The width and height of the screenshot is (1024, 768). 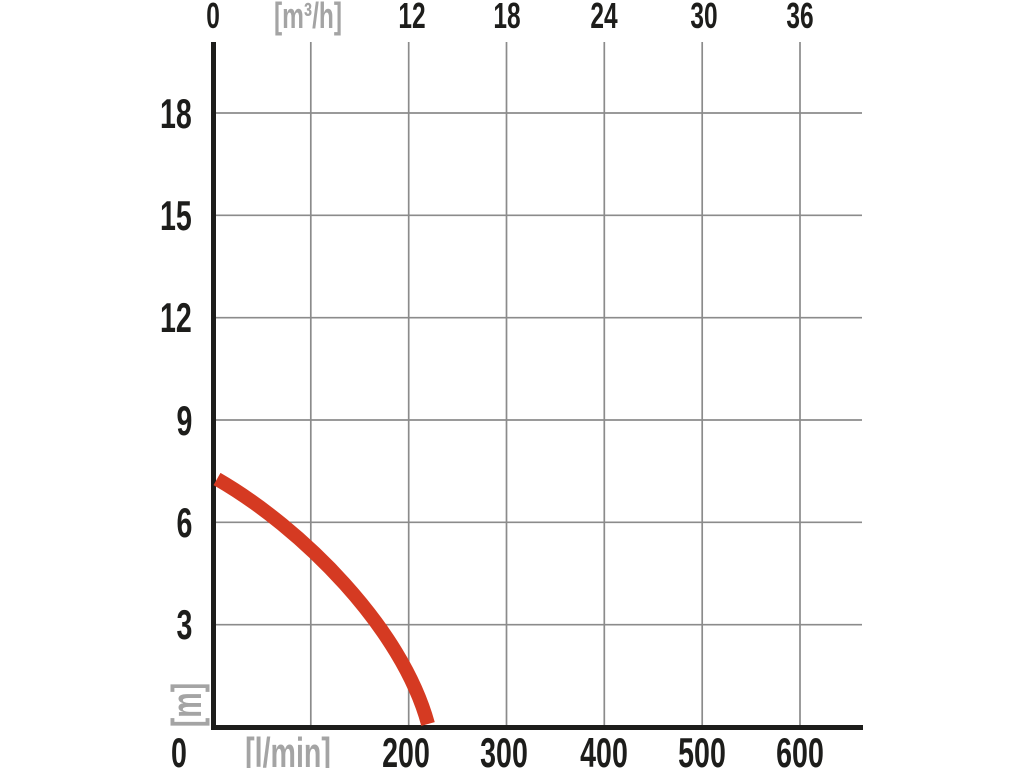 I want to click on bottom-axis-tick-label: 500, so click(x=702, y=748).